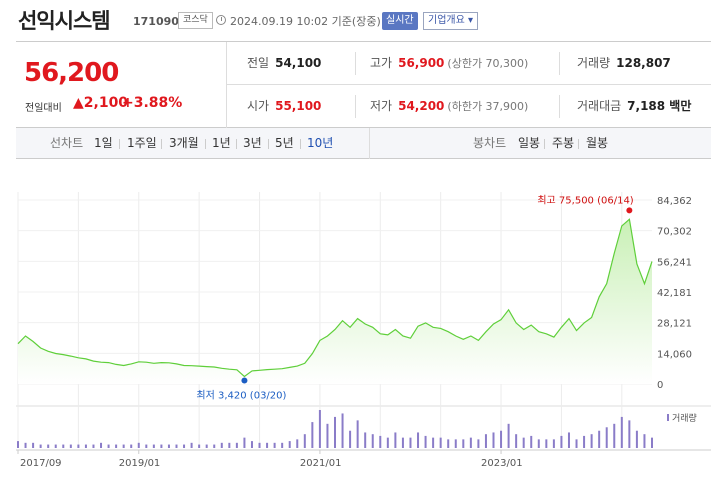 The width and height of the screenshot is (711, 483). Describe the element at coordinates (668, 417) in the screenshot. I see `volume-legend-swatch` at that location.